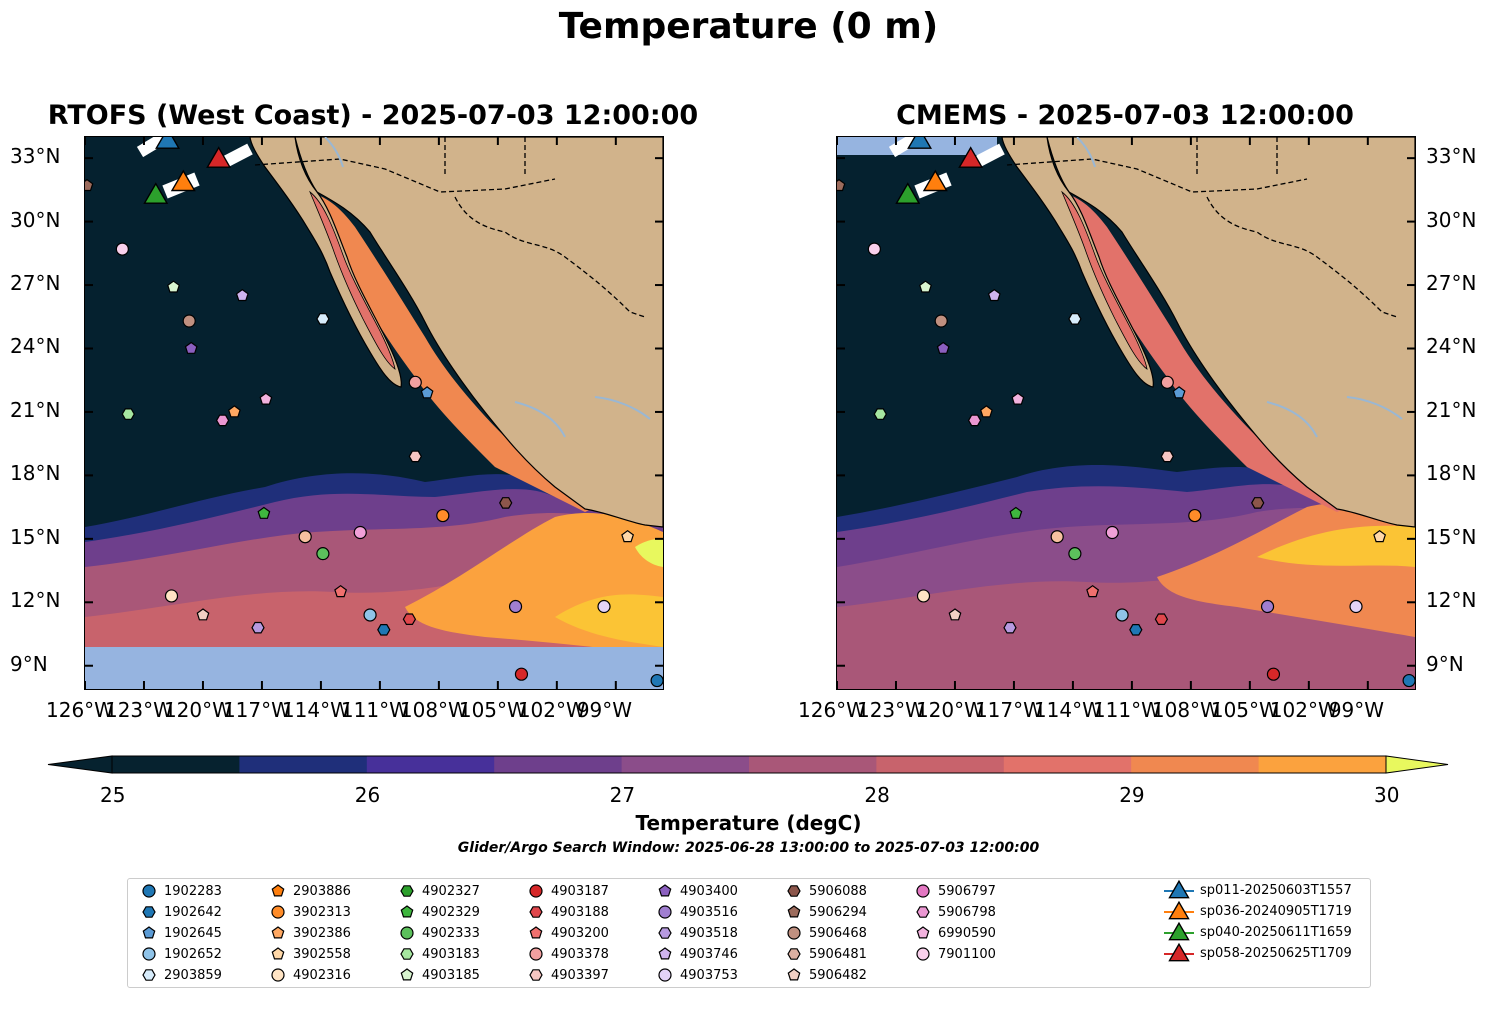 The image size is (1497, 1014). What do you see at coordinates (580, 891) in the screenshot?
I see `legend-label: 4903187` at bounding box center [580, 891].